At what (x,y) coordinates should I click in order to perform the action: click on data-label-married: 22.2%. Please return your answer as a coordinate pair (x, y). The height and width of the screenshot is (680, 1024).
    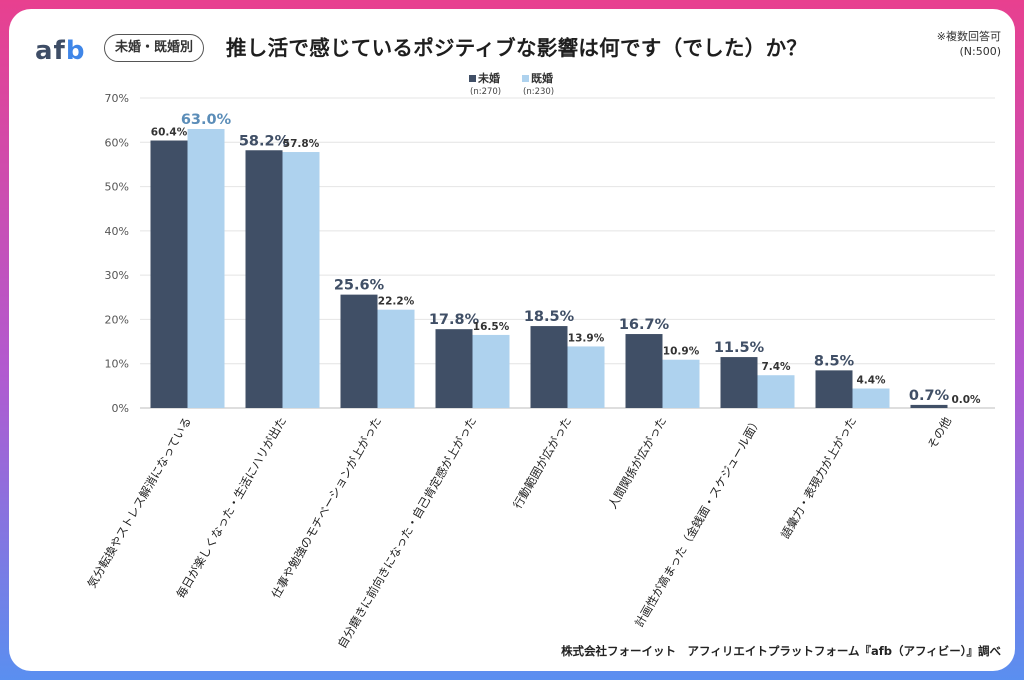
    Looking at the image, I should click on (396, 302).